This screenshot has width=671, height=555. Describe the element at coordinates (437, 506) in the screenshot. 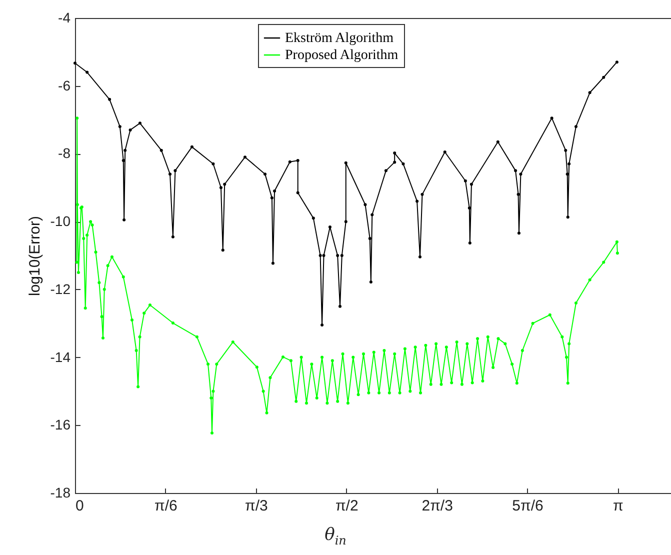

I see `x-tick-label: 2π/3` at that location.